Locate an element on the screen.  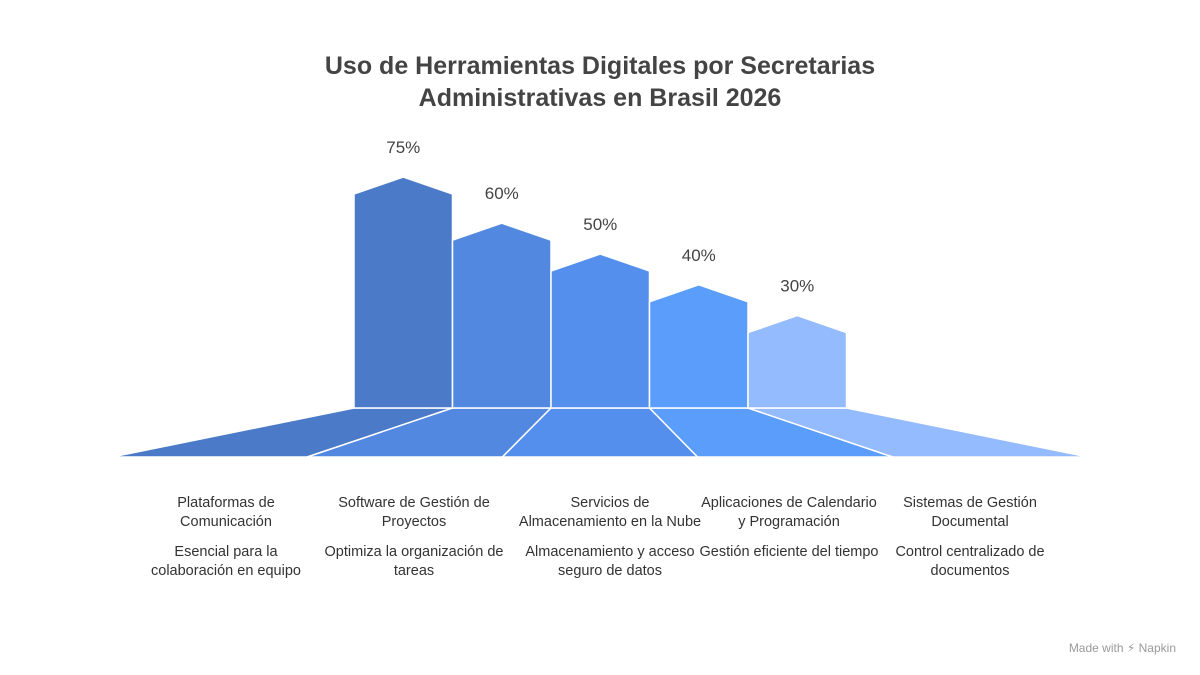
category-description: Almacenamiento y acceso seguro de datos is located at coordinates (610, 561).